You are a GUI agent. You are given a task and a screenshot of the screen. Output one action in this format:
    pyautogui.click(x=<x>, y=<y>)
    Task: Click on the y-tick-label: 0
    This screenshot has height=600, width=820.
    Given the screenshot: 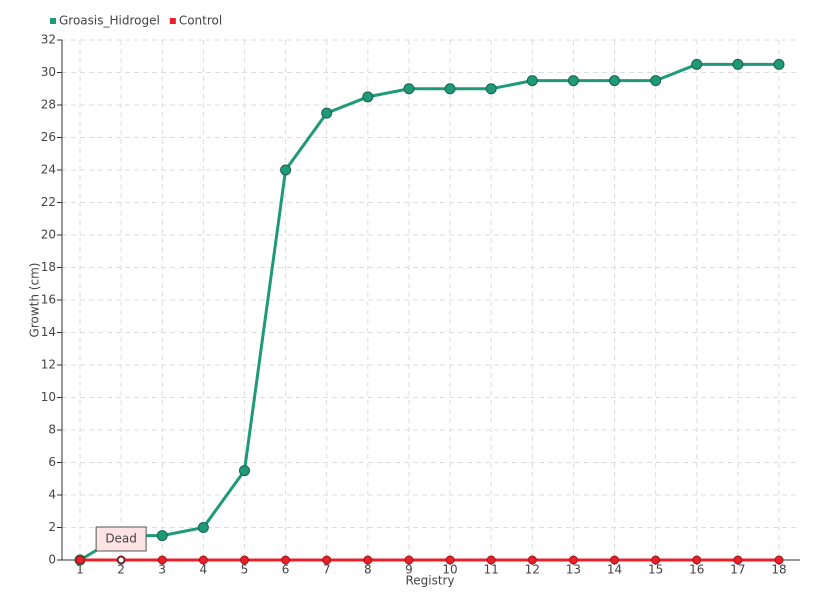 What is the action you would take?
    pyautogui.click(x=52, y=560)
    